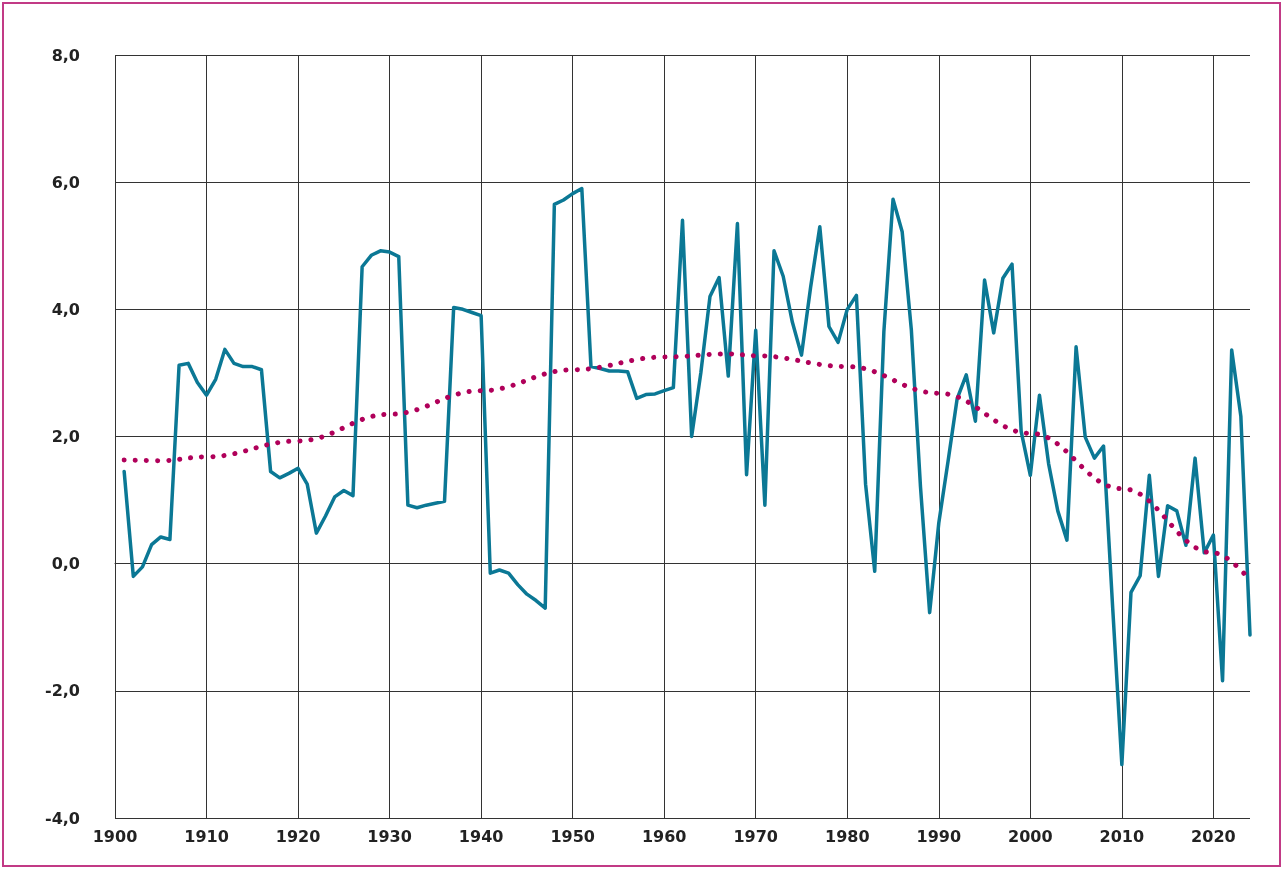  I want to click on y-tick-label: 0,0, so click(65, 564).